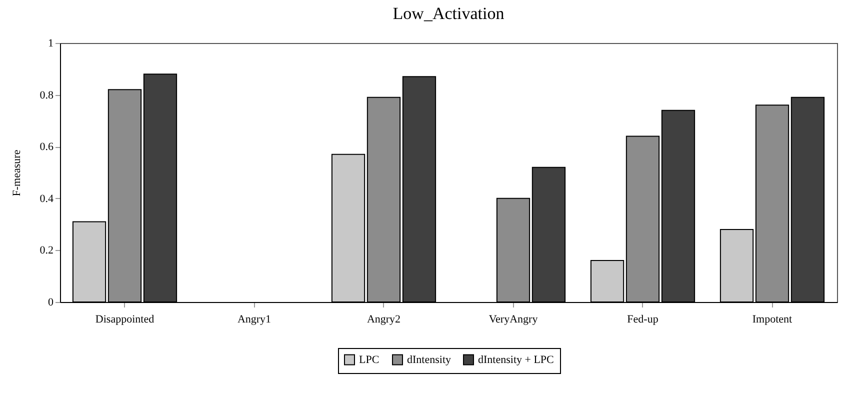 This screenshot has width=857, height=400. I want to click on chart-title: Low_Activation, so click(448, 13).